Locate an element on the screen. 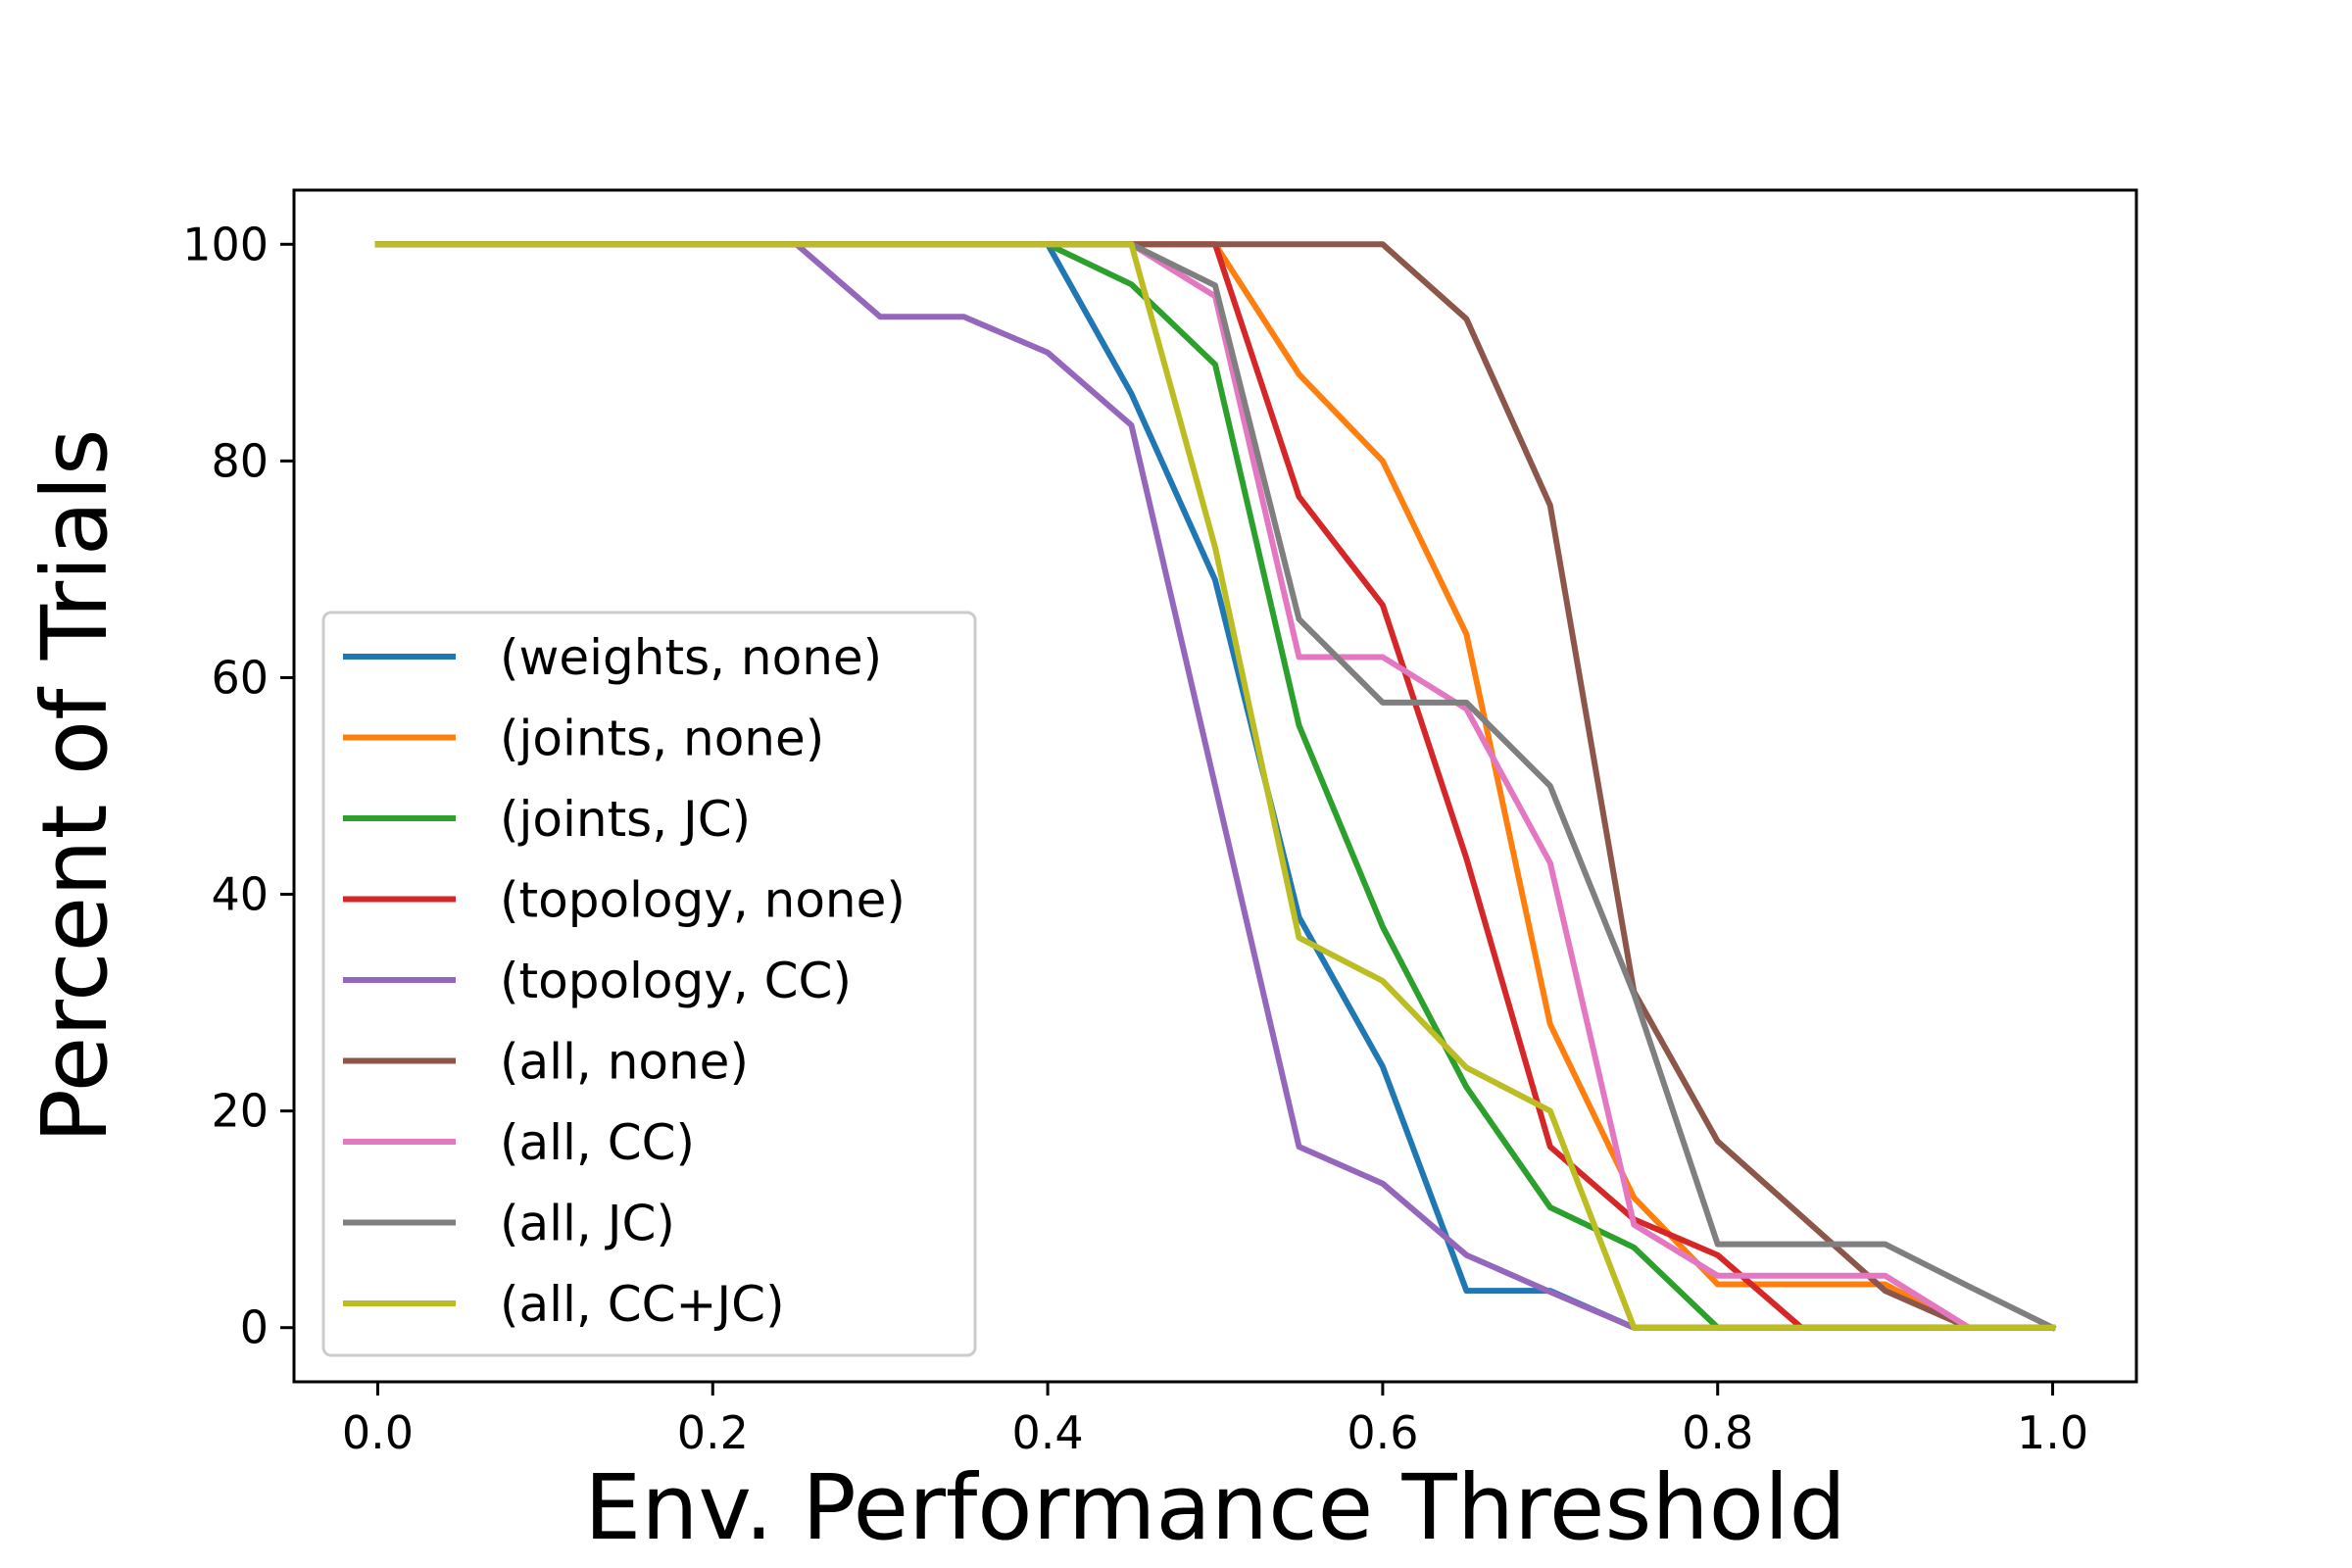 This screenshot has width=2352, height=1568. x-tick-label: 0.4 is located at coordinates (1048, 1432).